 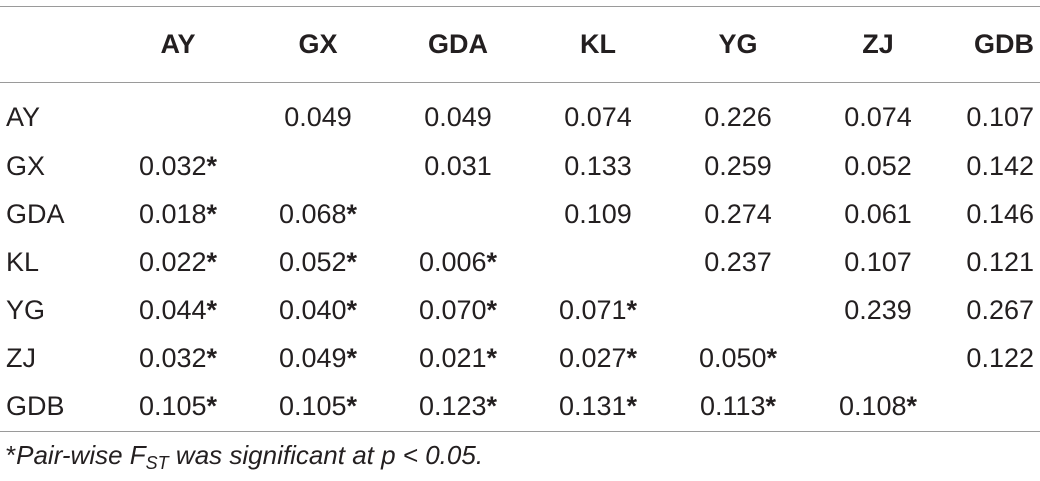 I want to click on cell-value: 0.044, so click(x=172, y=309).